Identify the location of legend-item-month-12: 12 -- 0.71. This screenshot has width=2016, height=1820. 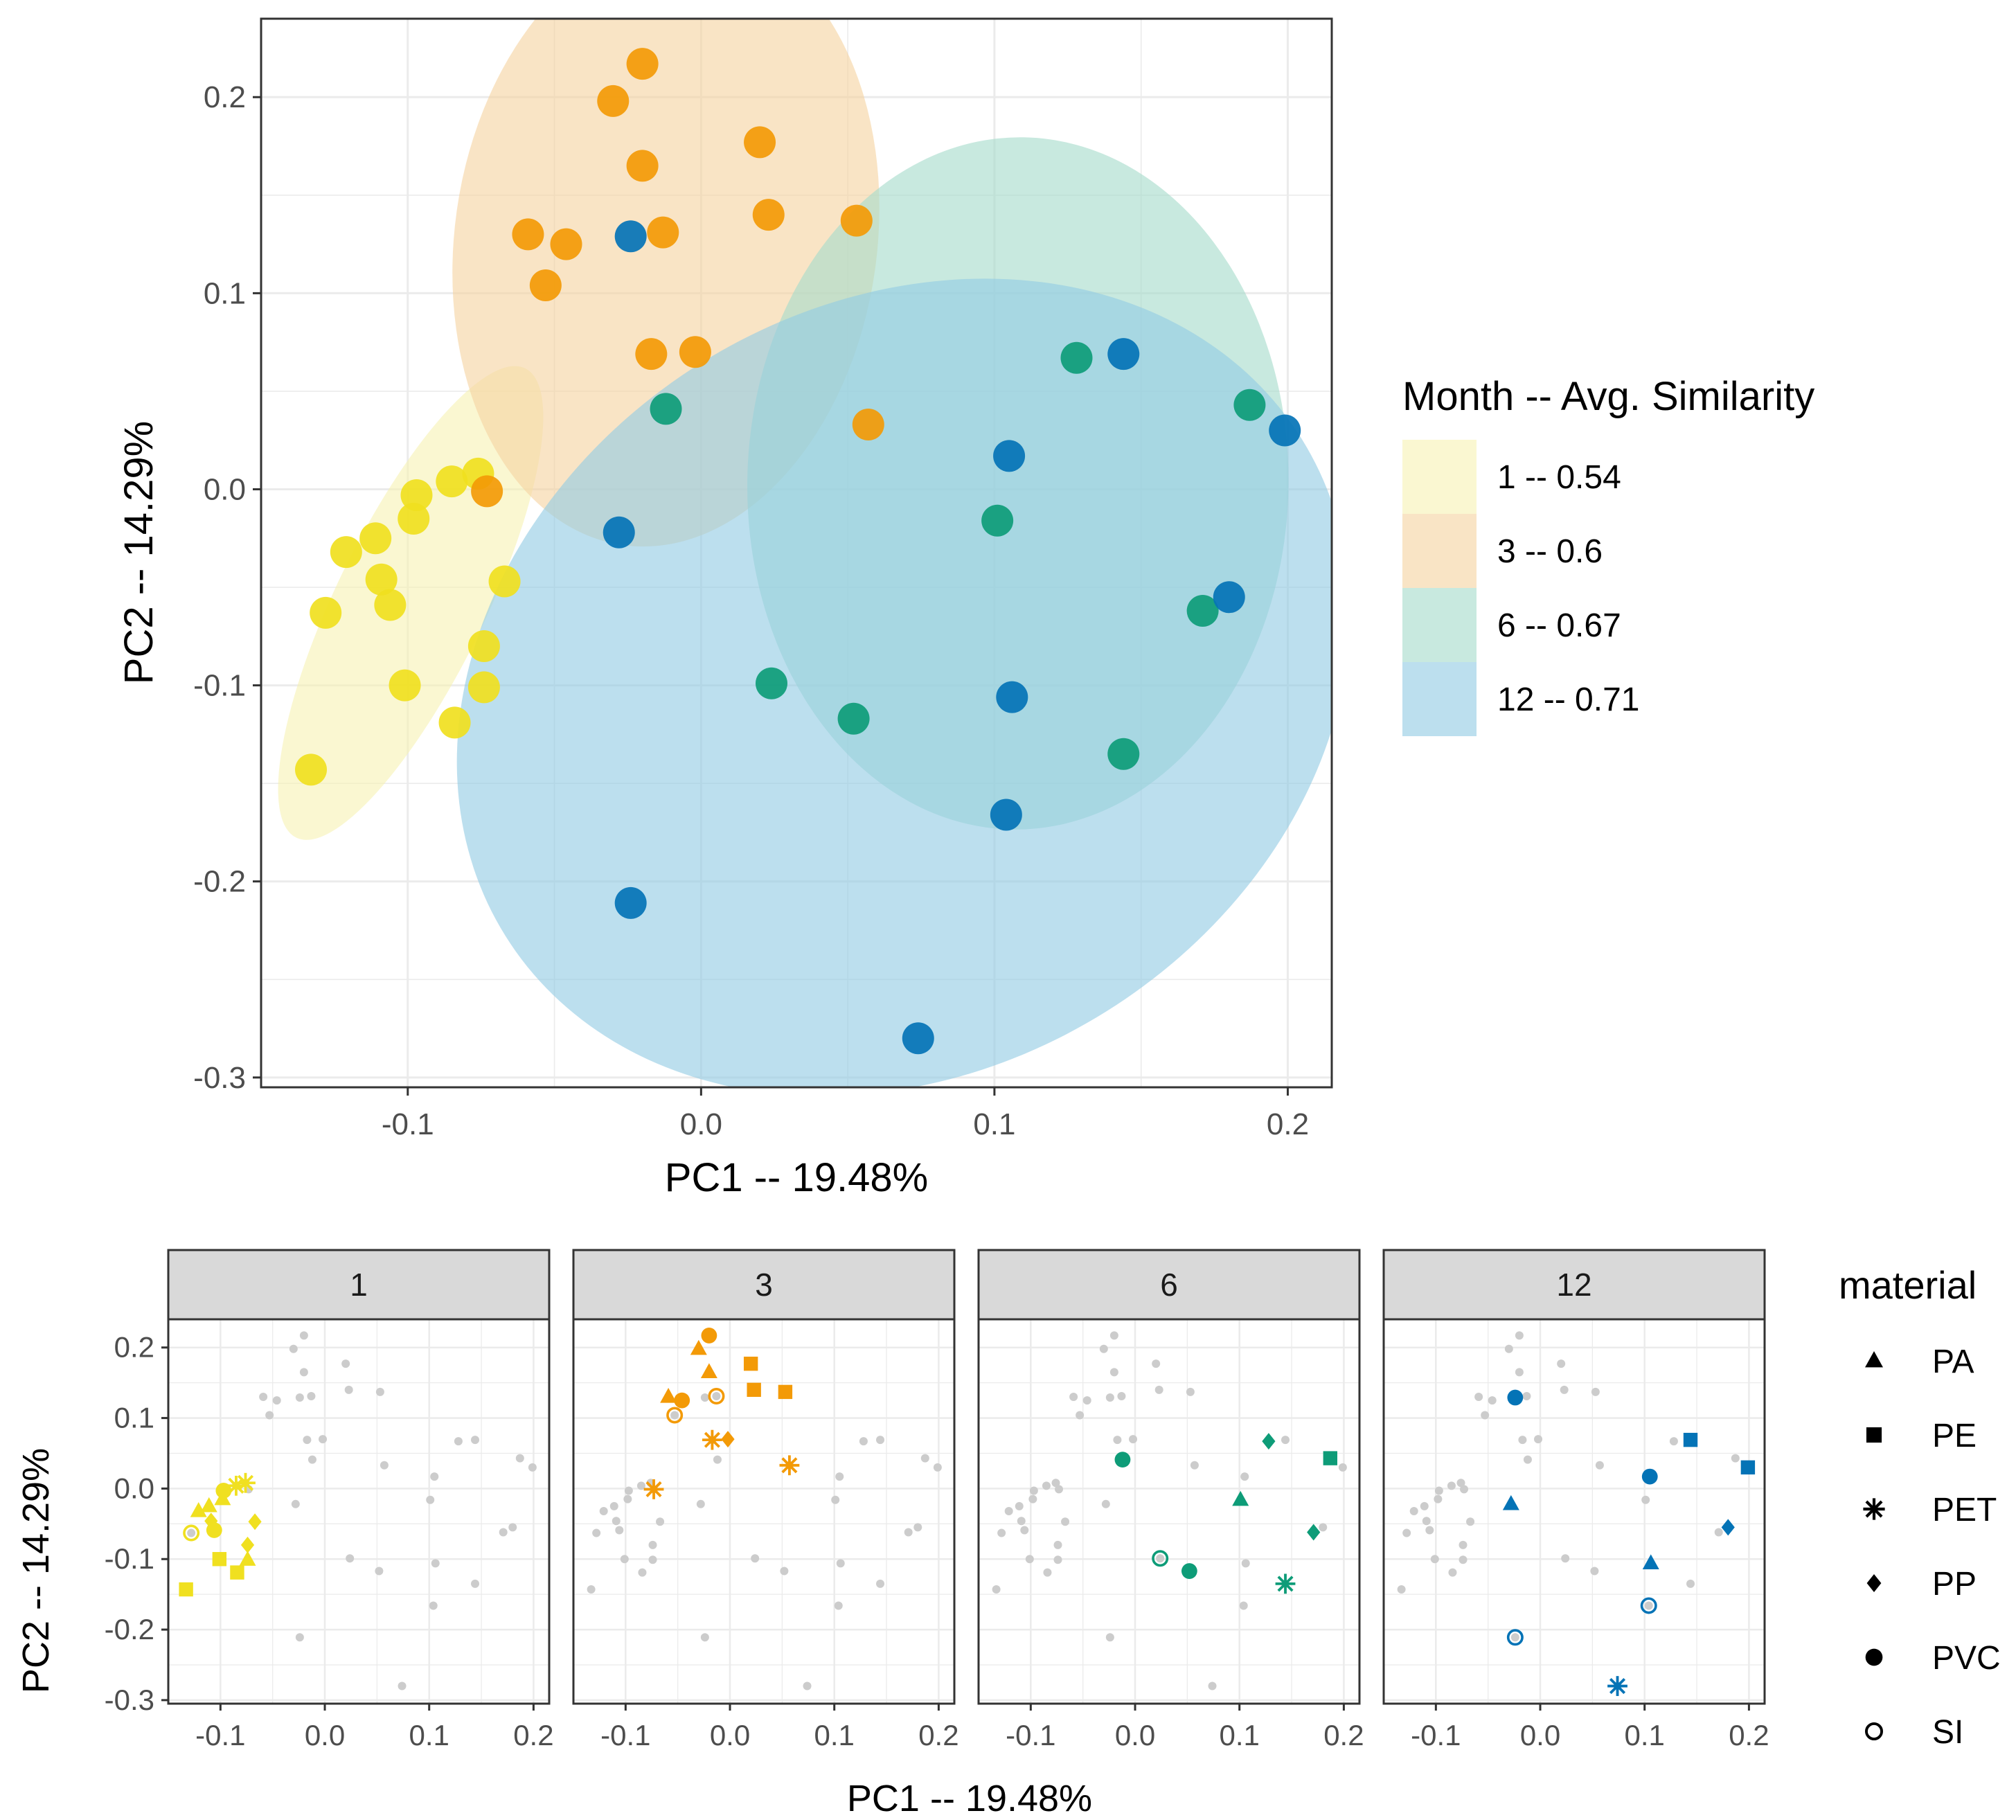
(1521, 699).